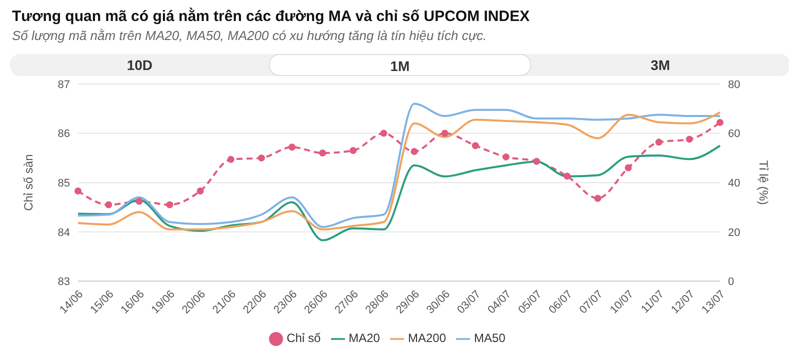 This screenshot has width=789, height=362. What do you see at coordinates (734, 232) in the screenshot?
I see `y2-tick-label: 20` at bounding box center [734, 232].